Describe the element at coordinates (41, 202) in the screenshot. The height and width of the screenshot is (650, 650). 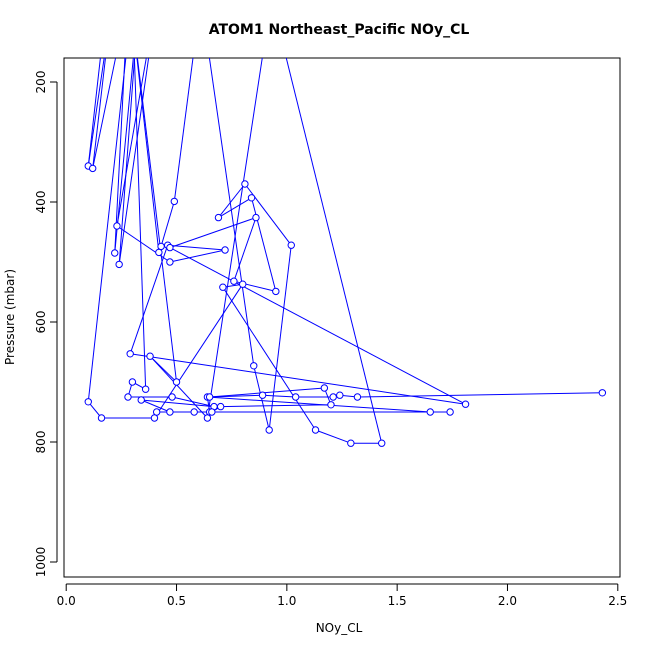
I see `y-tick-label: 400` at that location.